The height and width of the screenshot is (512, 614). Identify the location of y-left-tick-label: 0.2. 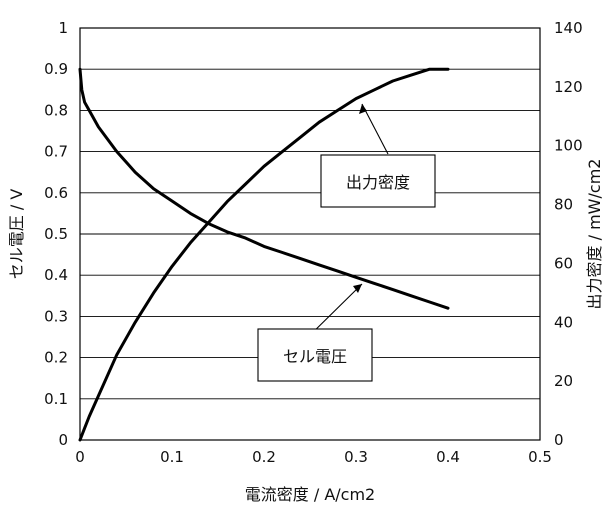
(56, 358).